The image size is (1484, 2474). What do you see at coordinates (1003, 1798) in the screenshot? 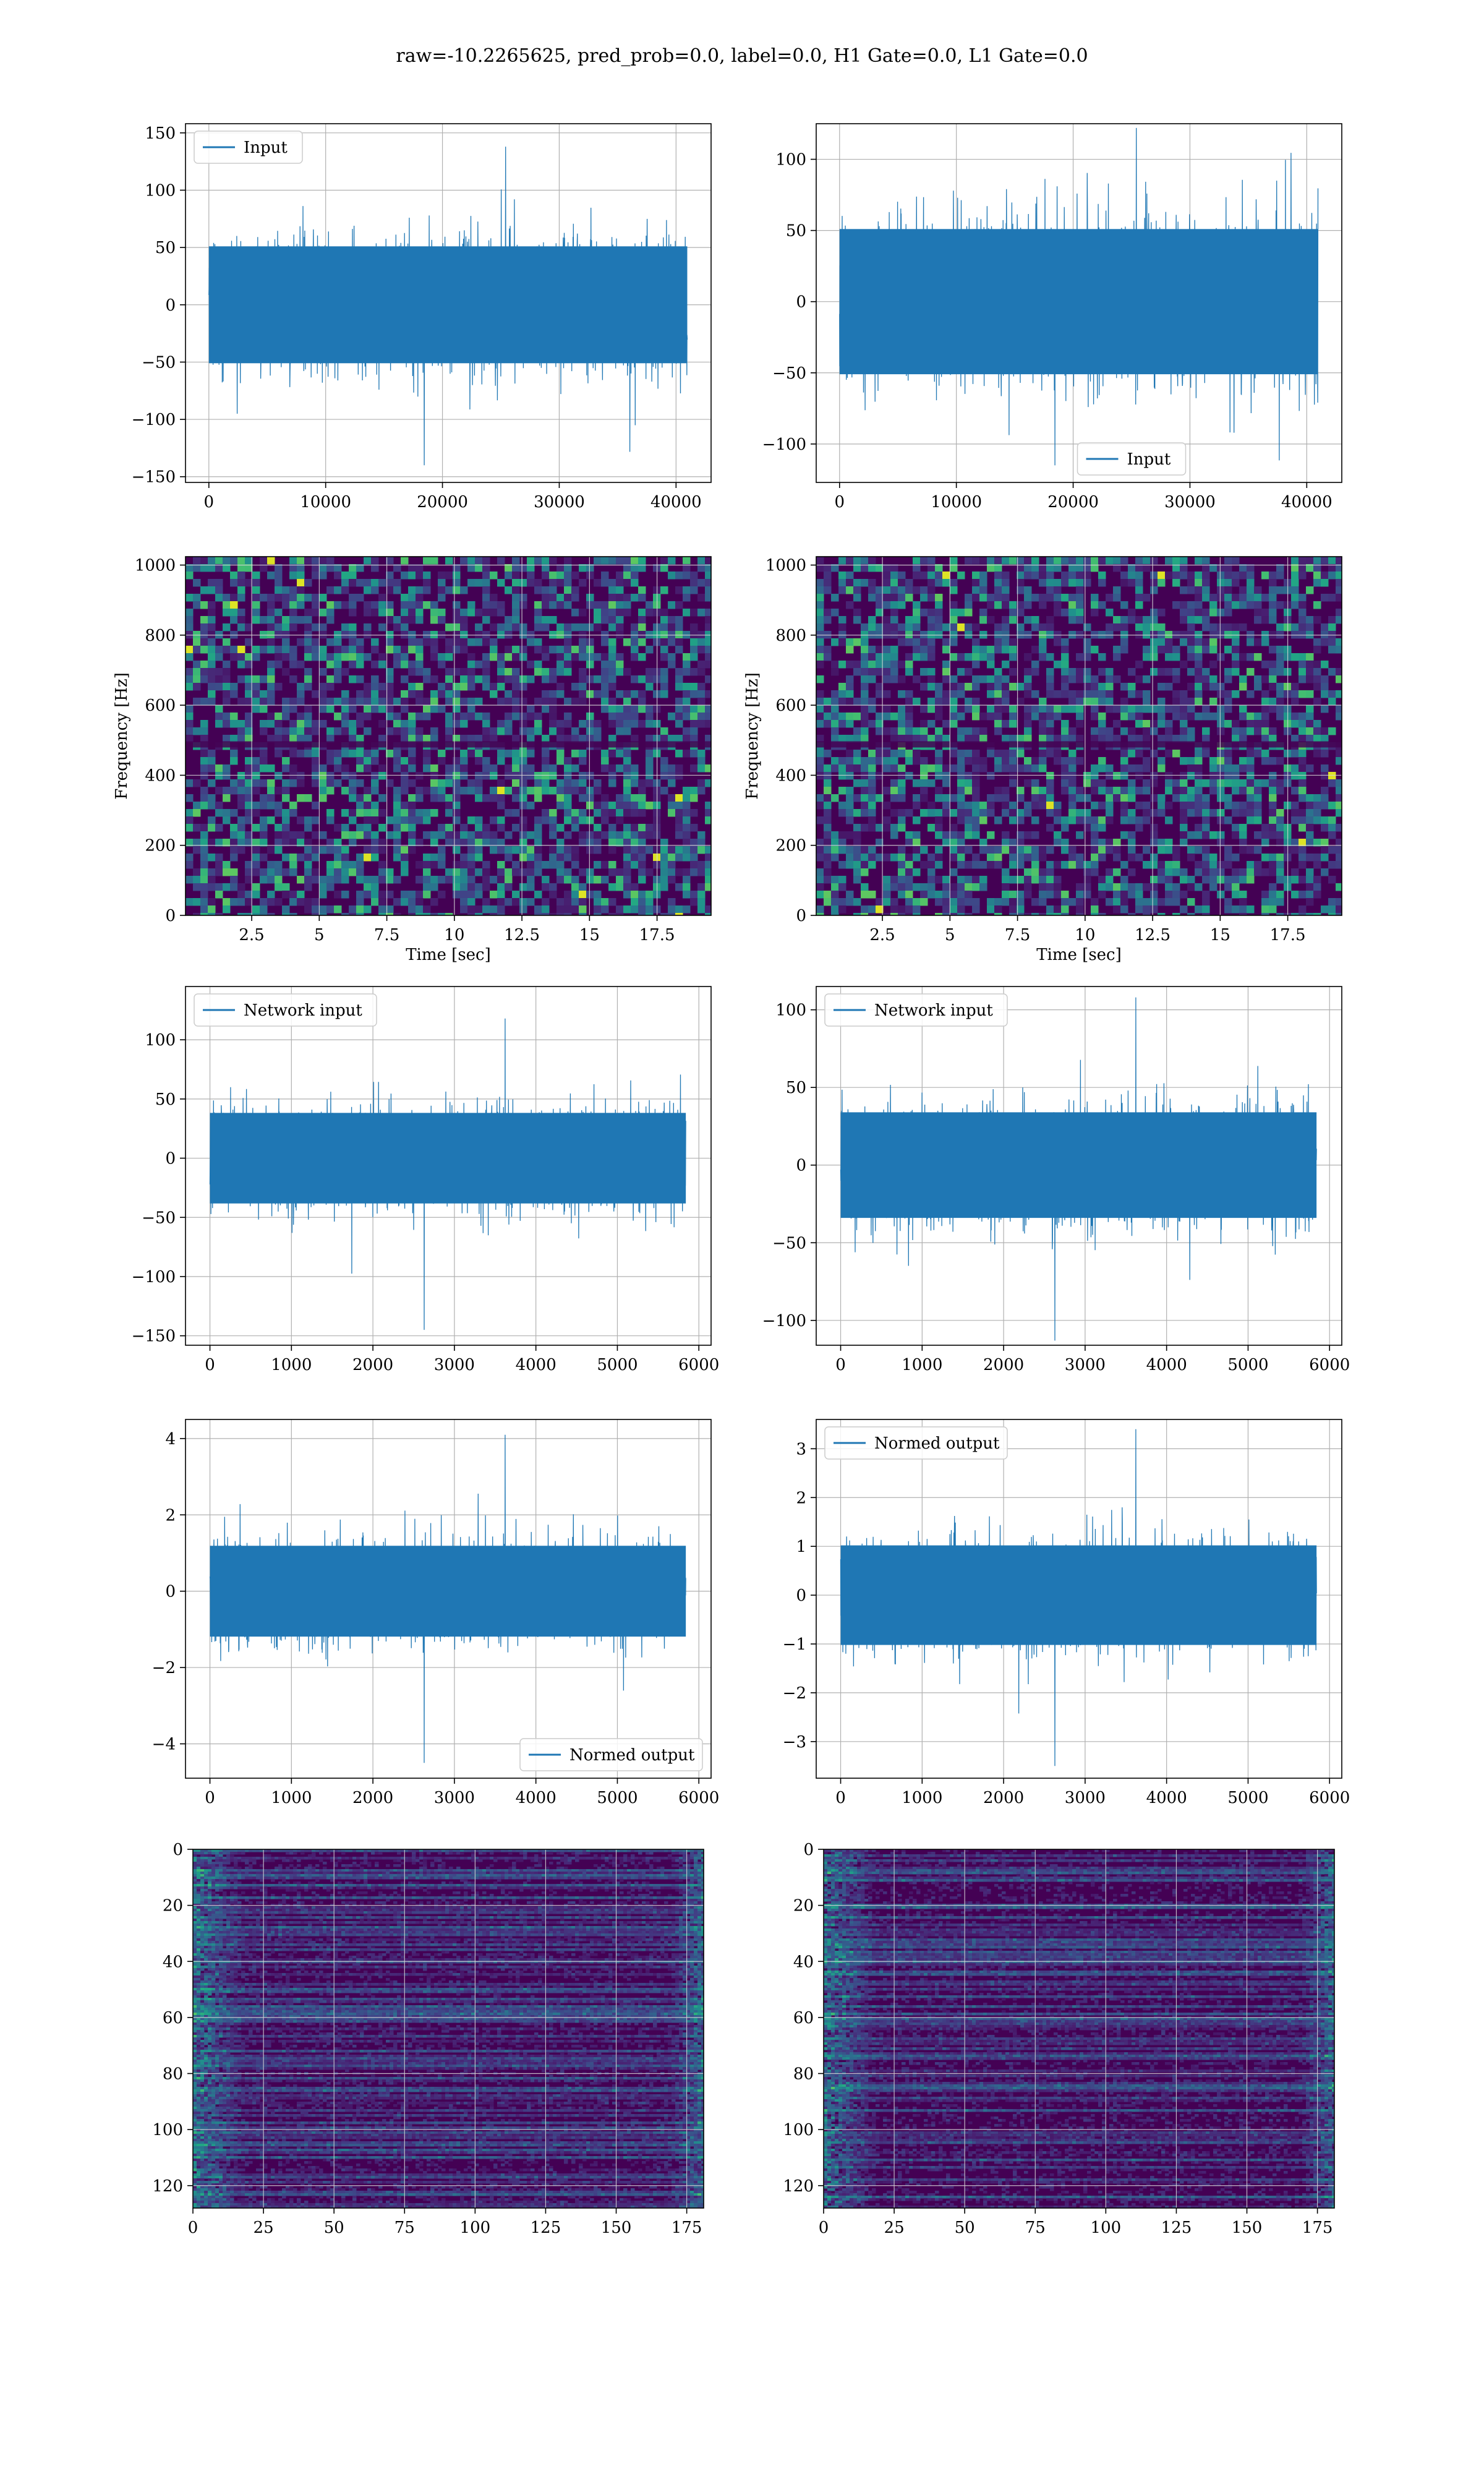
I see `x-tick-label: 2000` at bounding box center [1003, 1798].